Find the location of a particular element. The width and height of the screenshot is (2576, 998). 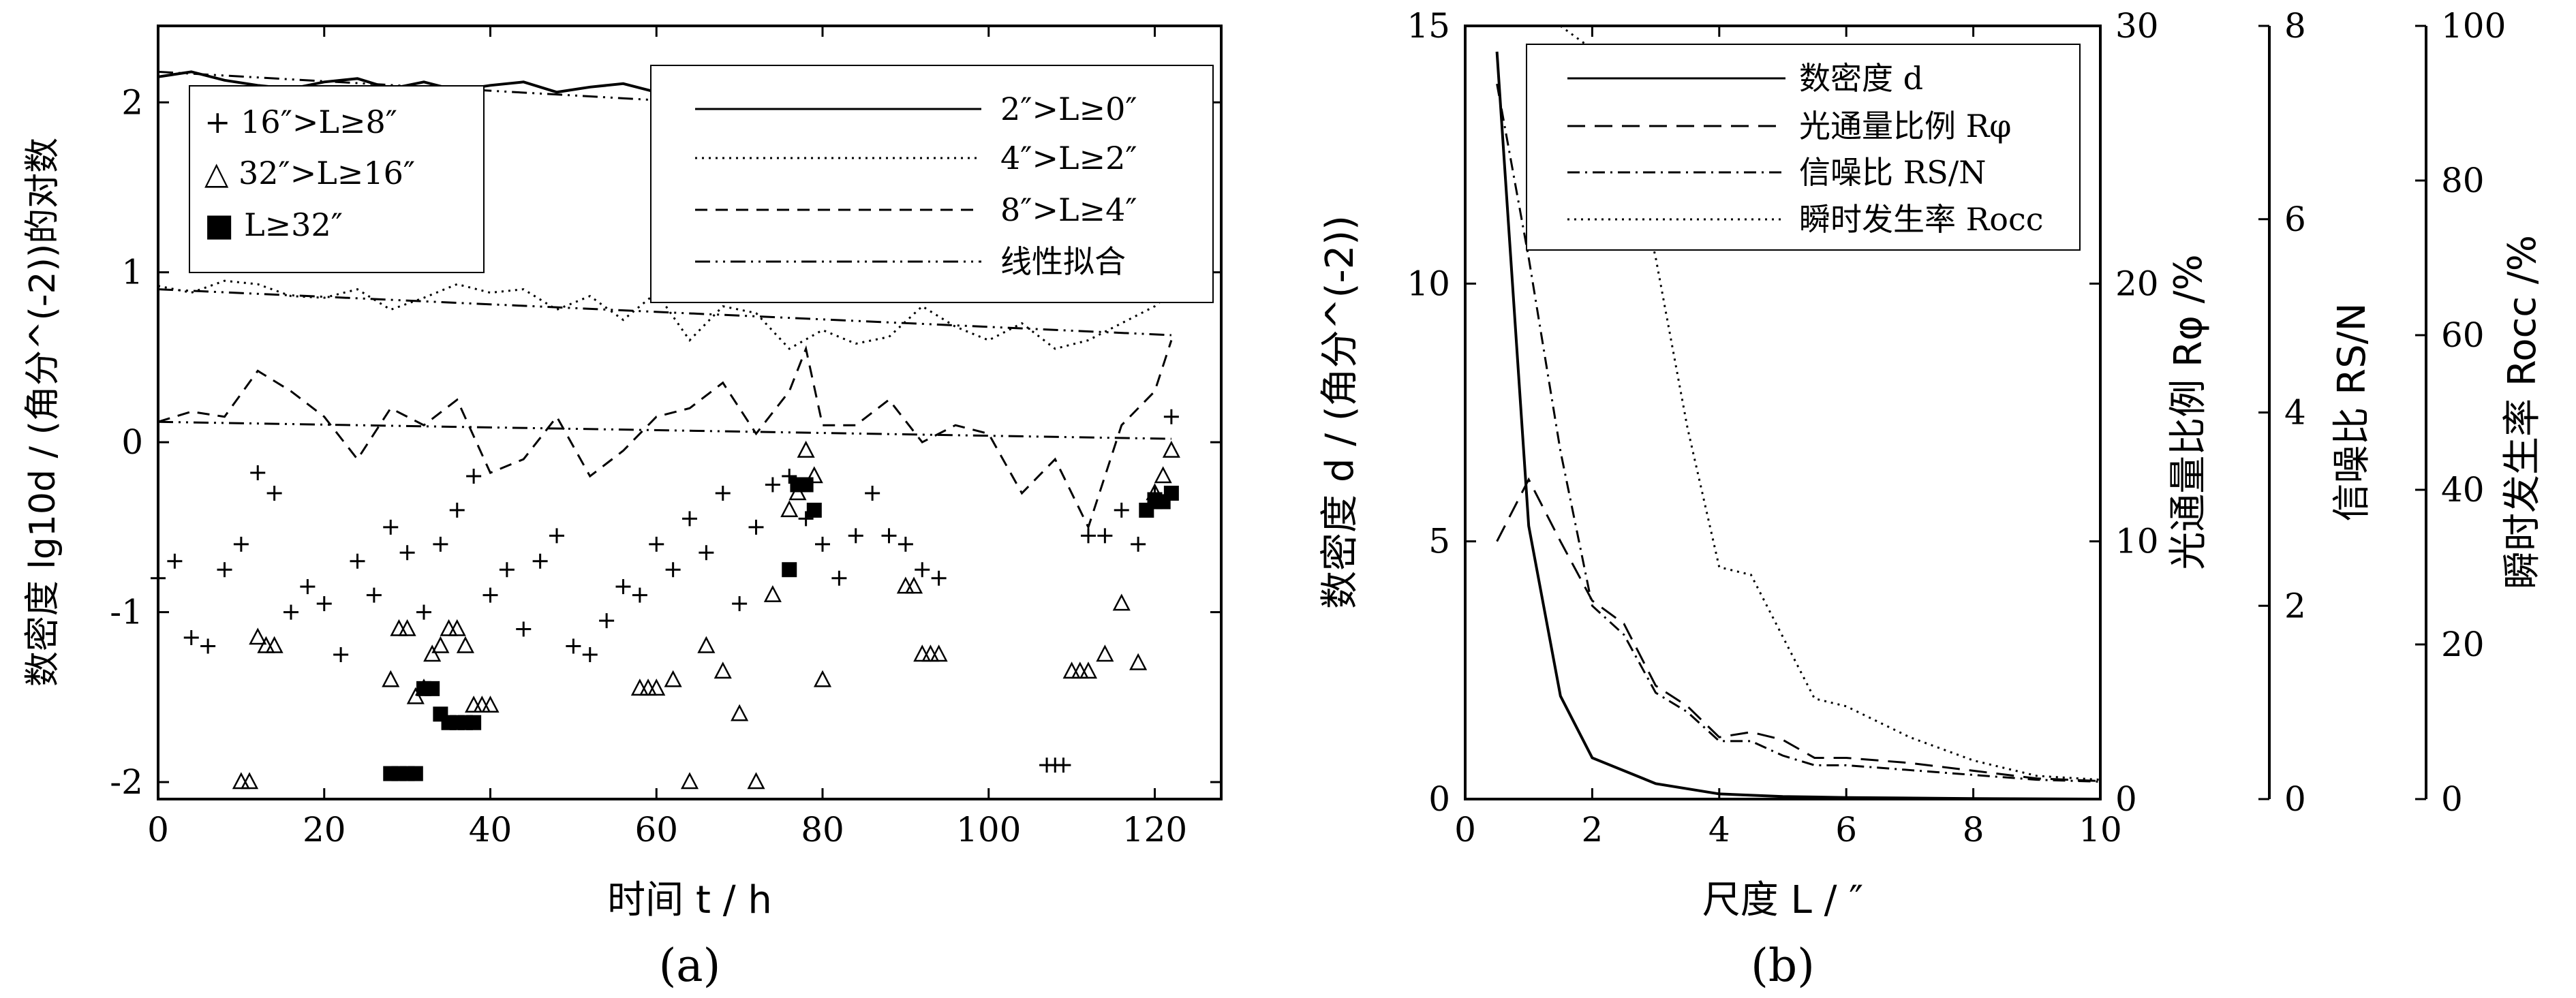

series-dotted-line is located at coordinates (664, 314).